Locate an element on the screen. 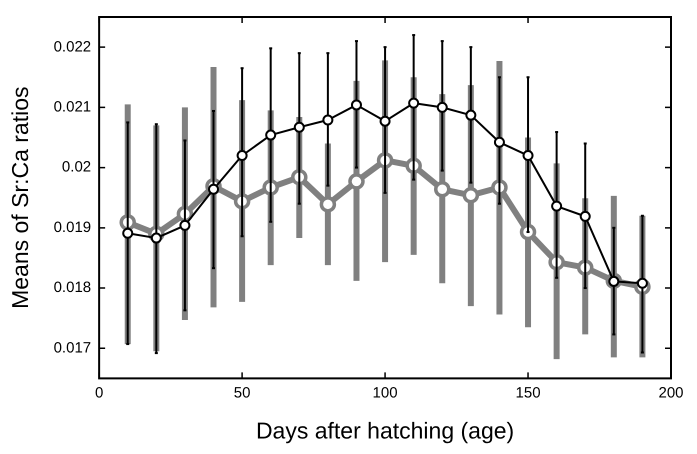  x-tick-label: 0 is located at coordinates (99, 393).